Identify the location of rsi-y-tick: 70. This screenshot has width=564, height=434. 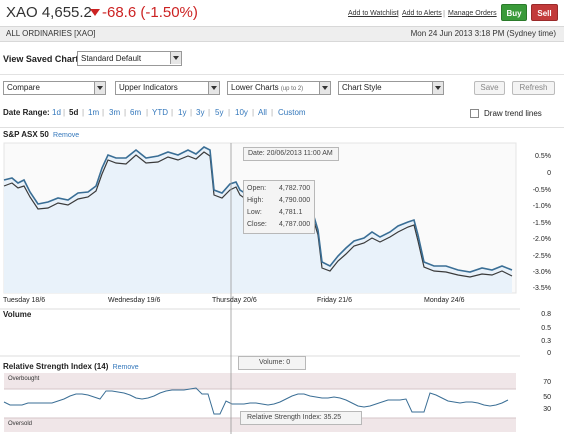
(547, 382).